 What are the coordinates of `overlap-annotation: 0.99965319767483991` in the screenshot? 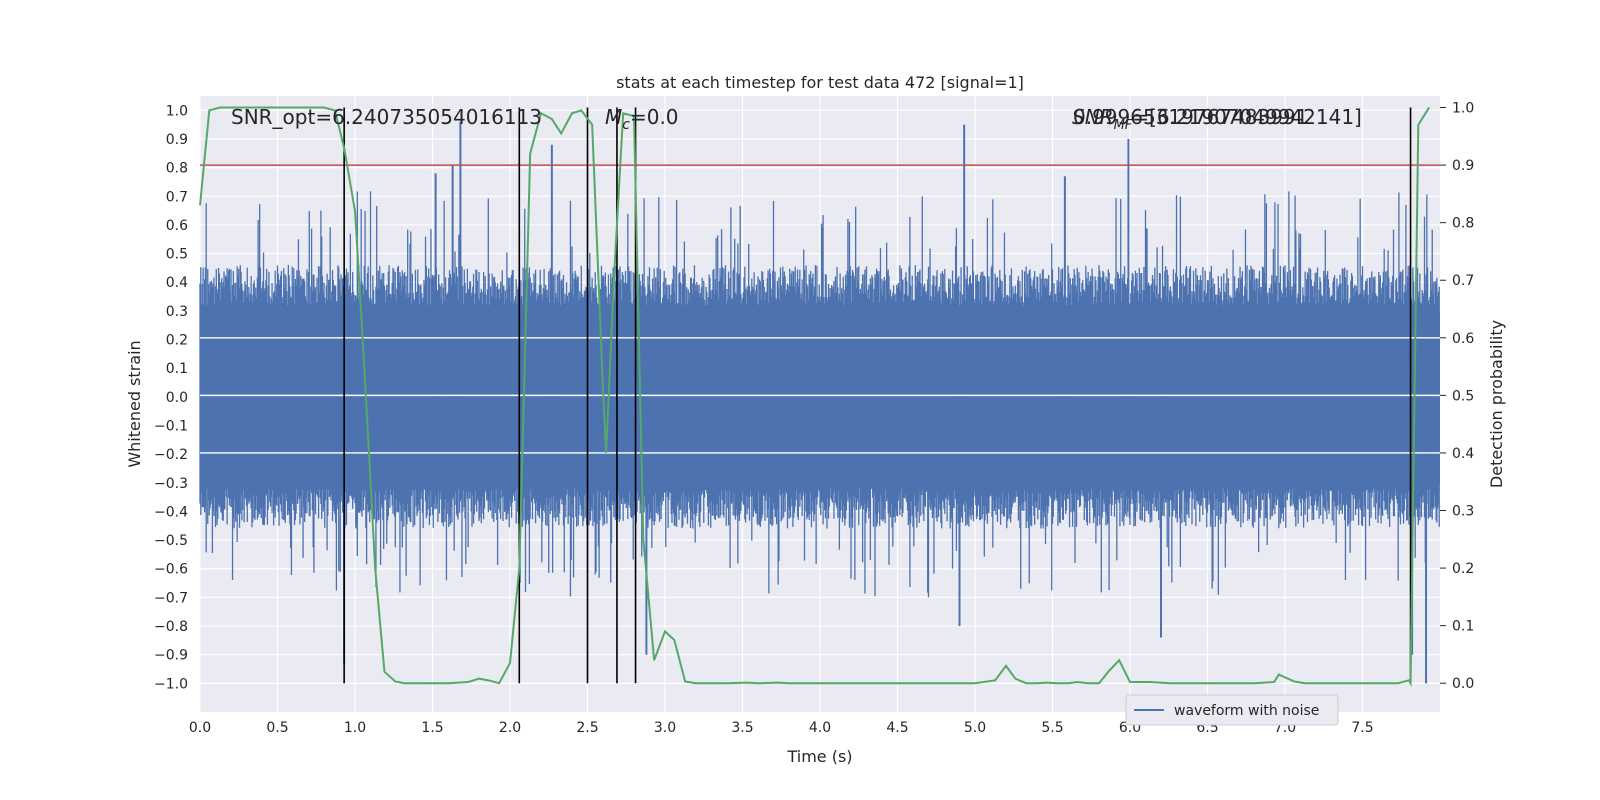 It's located at (1190, 117).